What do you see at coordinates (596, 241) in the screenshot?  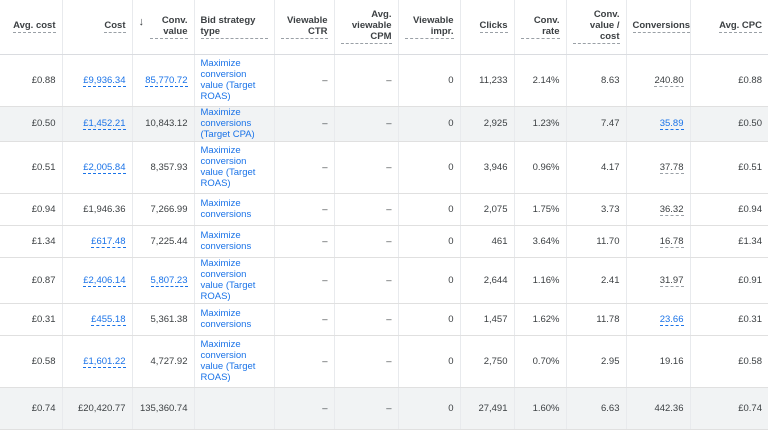 I see `cell-conv-value-cost: 11.70` at bounding box center [596, 241].